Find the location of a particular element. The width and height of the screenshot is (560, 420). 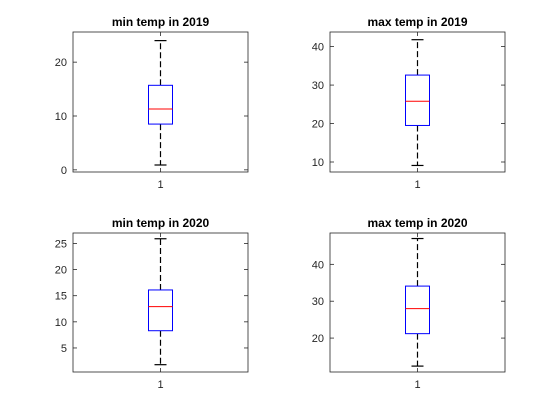

subplot-title: min temp in 2019 is located at coordinates (161, 22).